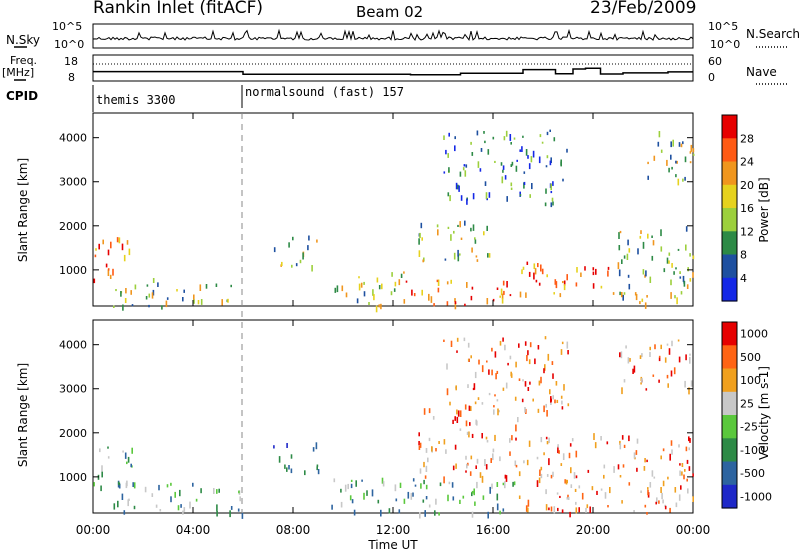 The height and width of the screenshot is (554, 800). Describe the element at coordinates (750, 357) in the screenshot. I see `colorbar-tick-label: 500` at that location.